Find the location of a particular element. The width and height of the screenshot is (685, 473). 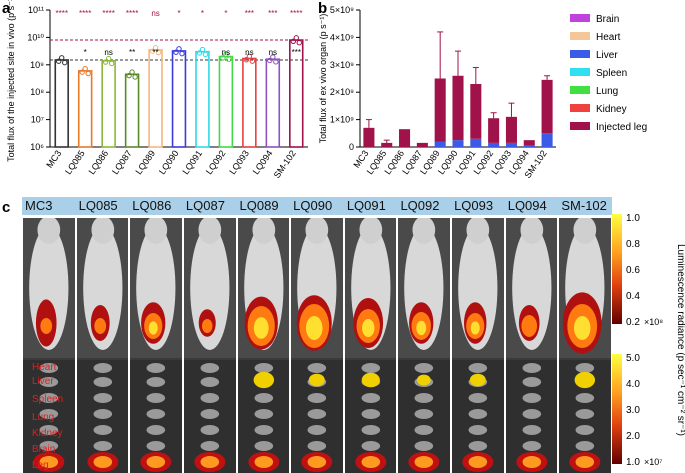

organ-image is located at coordinates (317, 416).